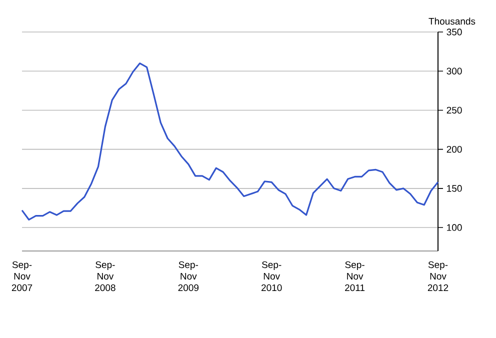 The image size is (496, 338). Describe the element at coordinates (272, 276) in the screenshot. I see `x-tick-label: Sep-Nov 2010` at that location.